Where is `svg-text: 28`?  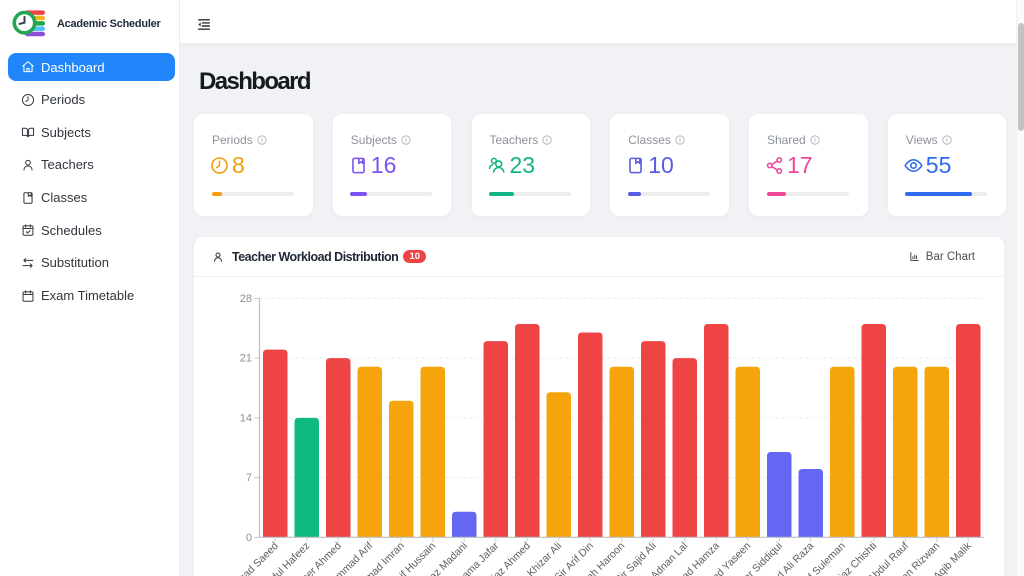 svg-text: 28 is located at coordinates (246, 299).